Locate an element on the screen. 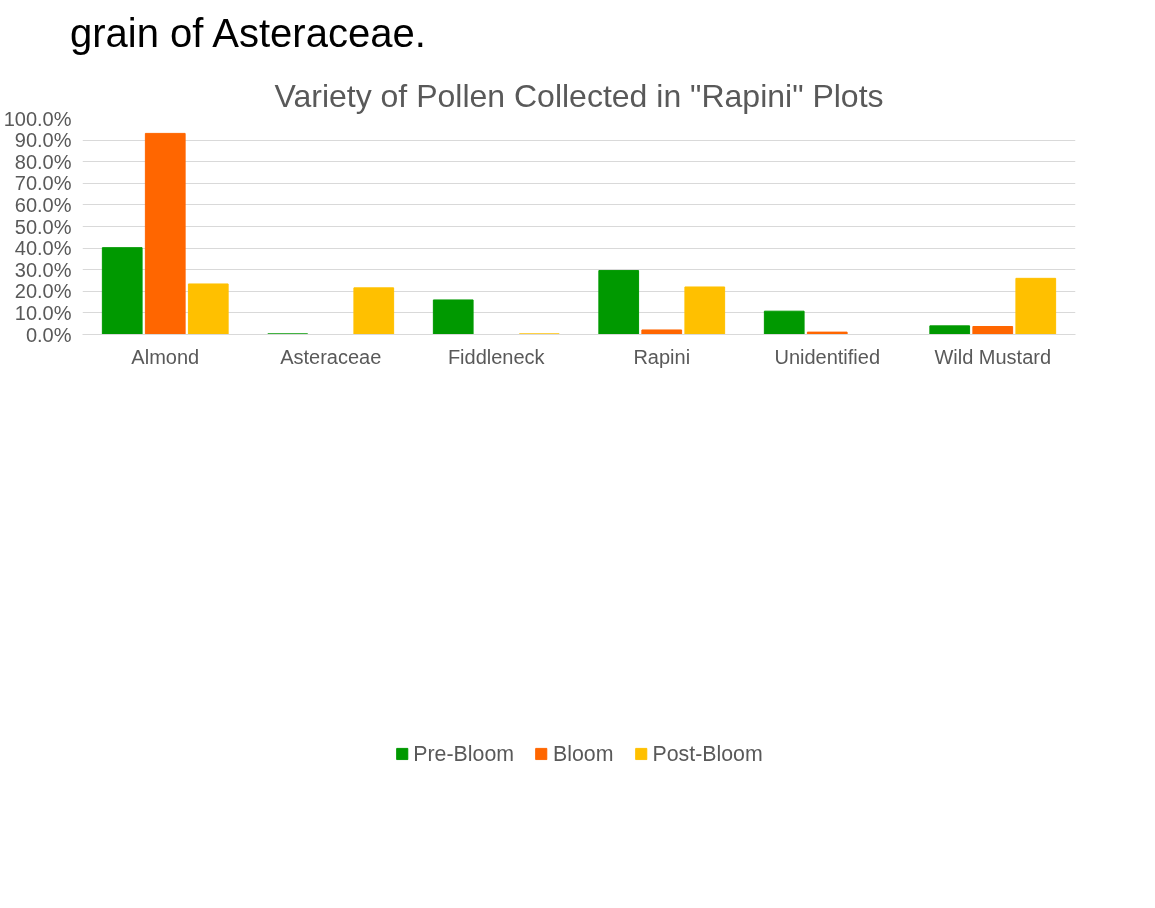 This screenshot has height=908, width=1155. y-tick-label: 0.0% is located at coordinates (48, 334).